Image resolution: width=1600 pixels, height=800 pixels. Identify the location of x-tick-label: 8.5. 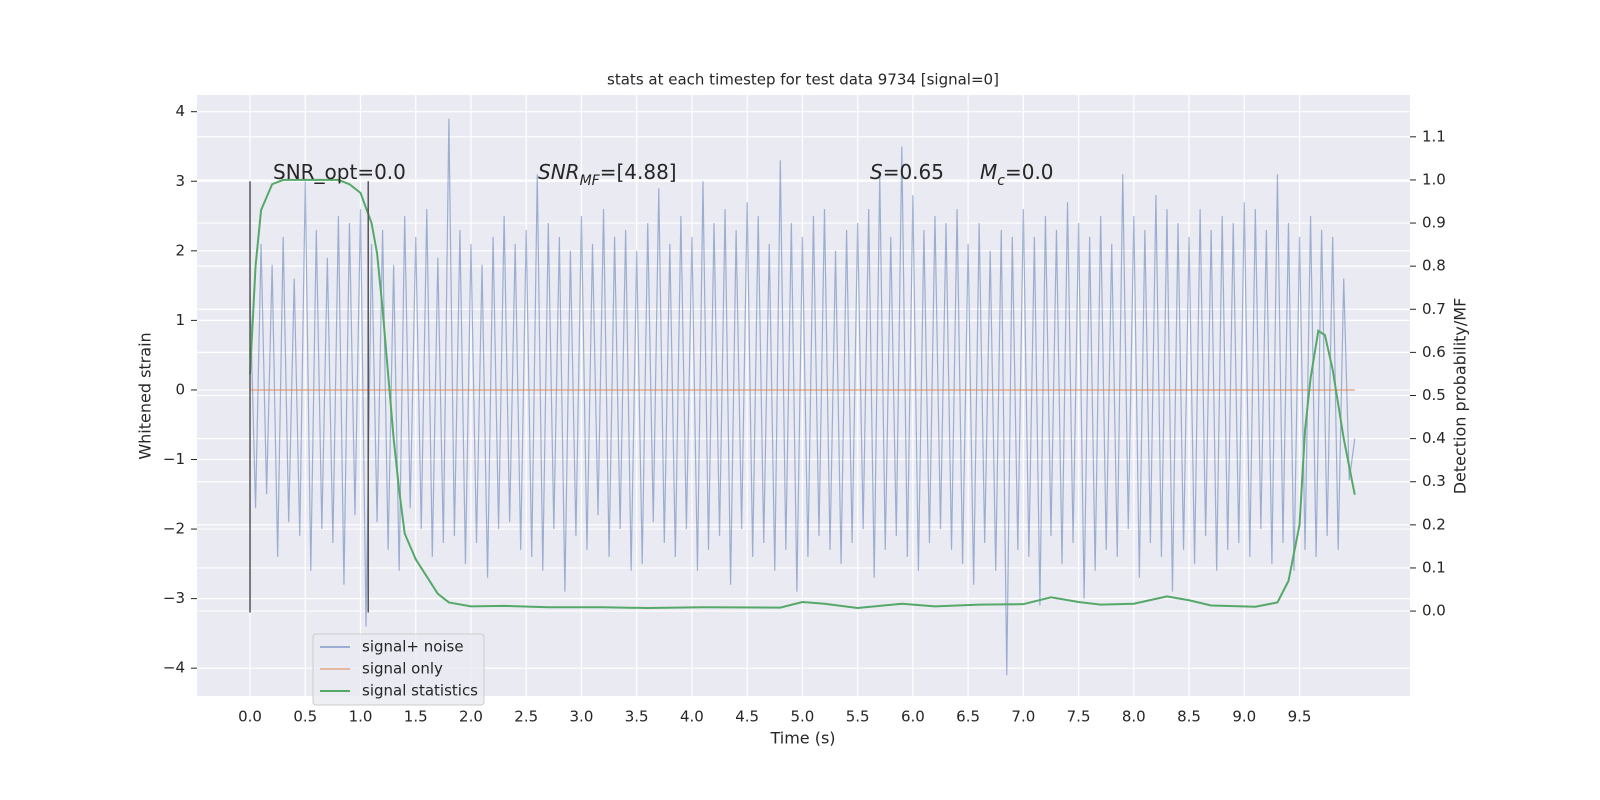
(1189, 717).